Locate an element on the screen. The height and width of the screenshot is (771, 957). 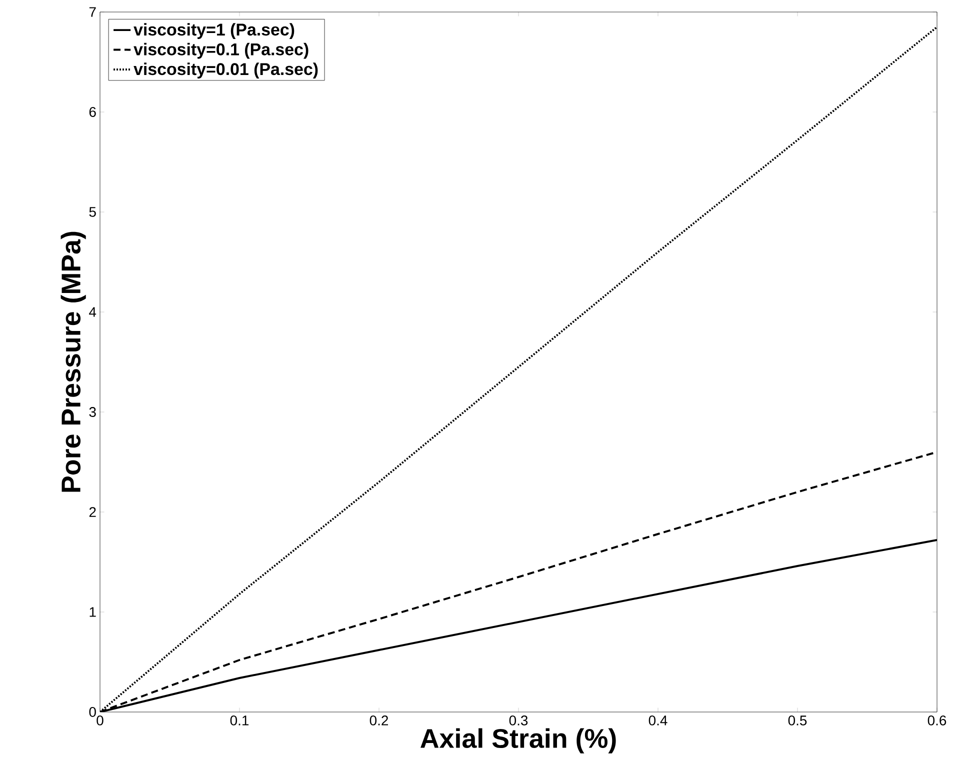
legend-label: viscosity=1 (Pa.sec) is located at coordinates (214, 31).